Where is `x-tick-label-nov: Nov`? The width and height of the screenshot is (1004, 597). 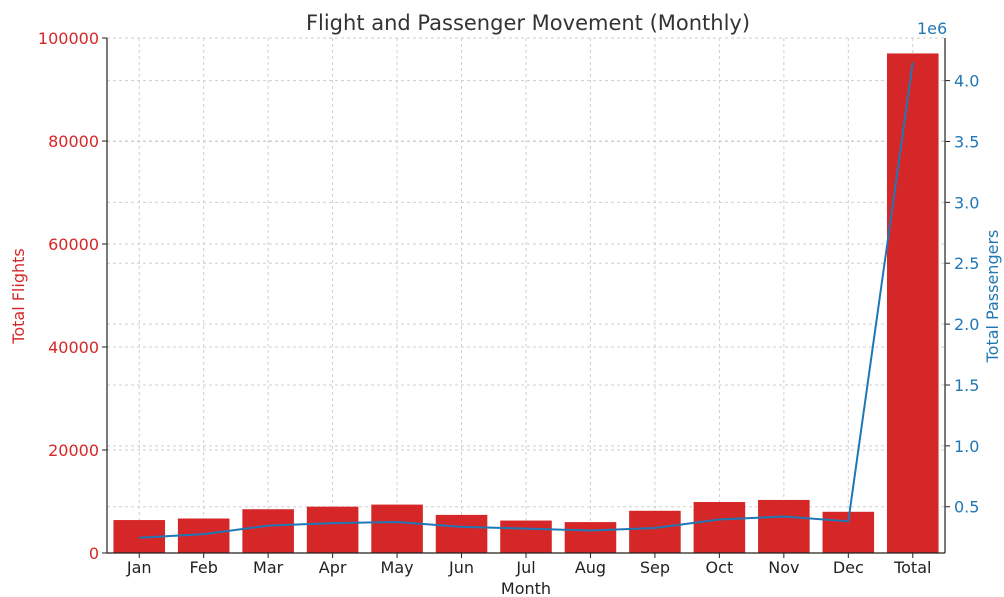 x-tick-label-nov: Nov is located at coordinates (783, 567).